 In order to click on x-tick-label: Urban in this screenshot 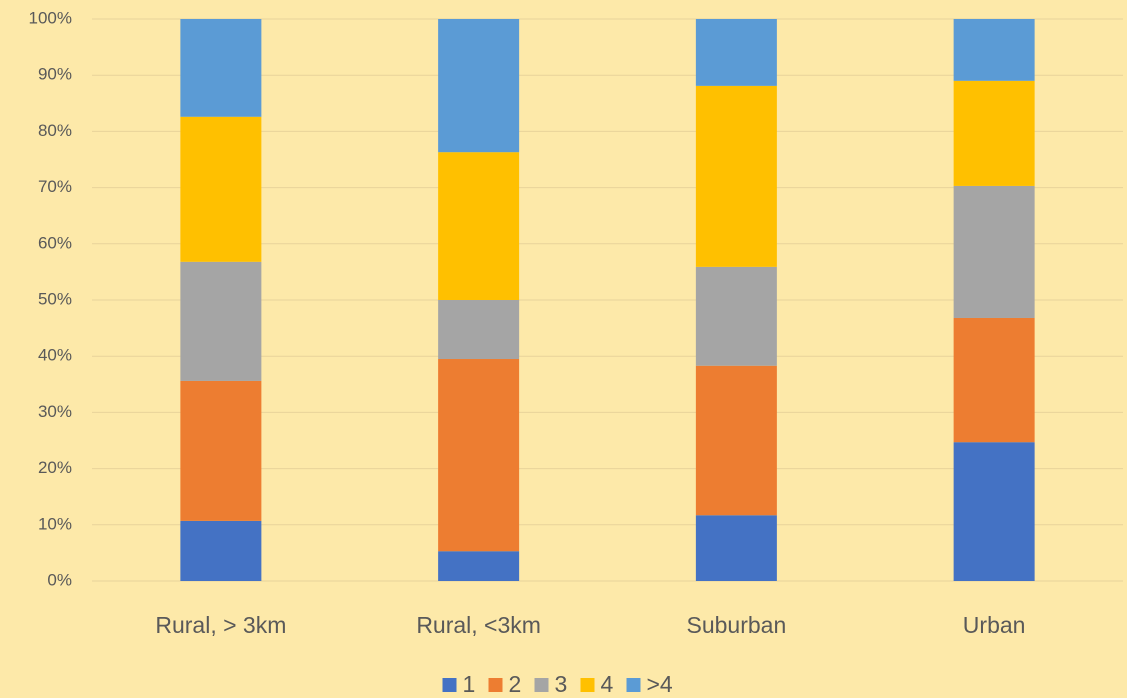, I will do `click(994, 625)`.